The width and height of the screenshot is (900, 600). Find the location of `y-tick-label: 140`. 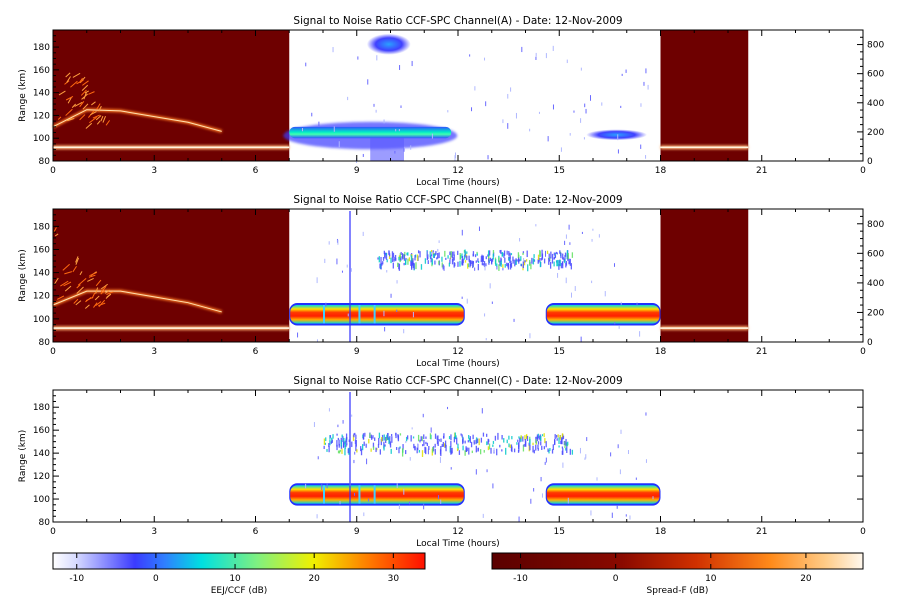

y-tick-label: 140 is located at coordinates (41, 274).